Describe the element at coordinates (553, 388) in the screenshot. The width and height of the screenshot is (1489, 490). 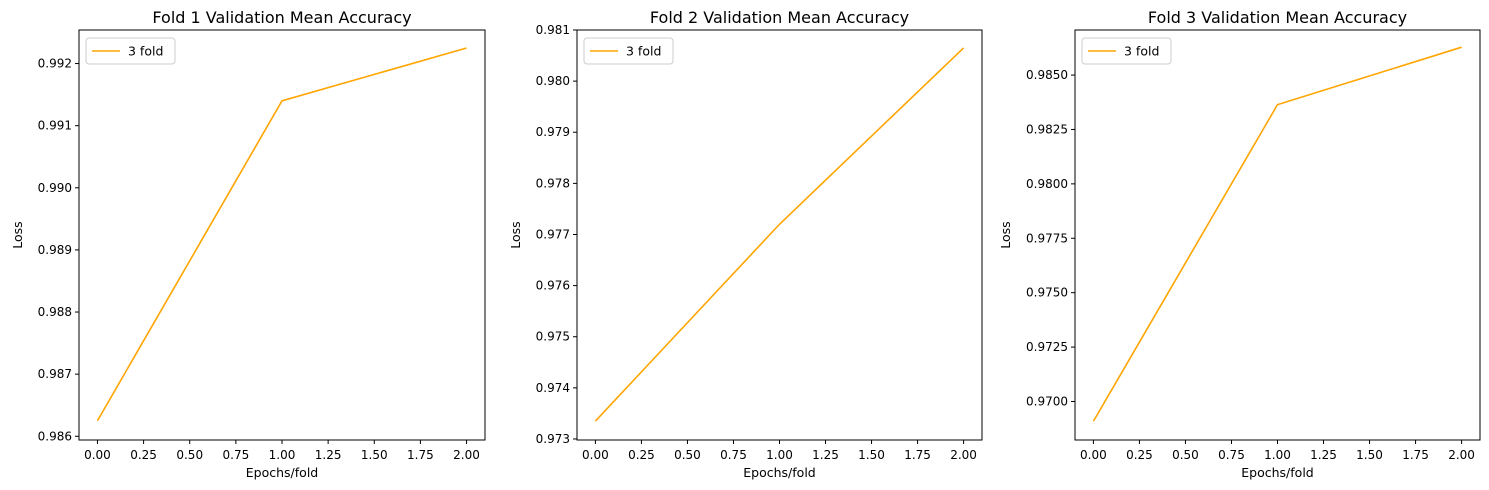
I see `y-tick-label: 0.974` at that location.